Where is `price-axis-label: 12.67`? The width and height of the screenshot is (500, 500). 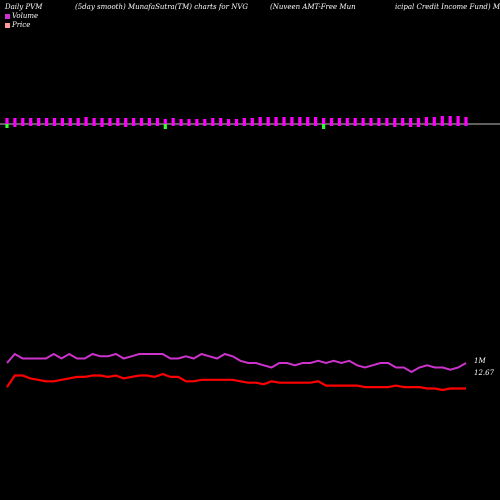 price-axis-label: 12.67 is located at coordinates (484, 373).